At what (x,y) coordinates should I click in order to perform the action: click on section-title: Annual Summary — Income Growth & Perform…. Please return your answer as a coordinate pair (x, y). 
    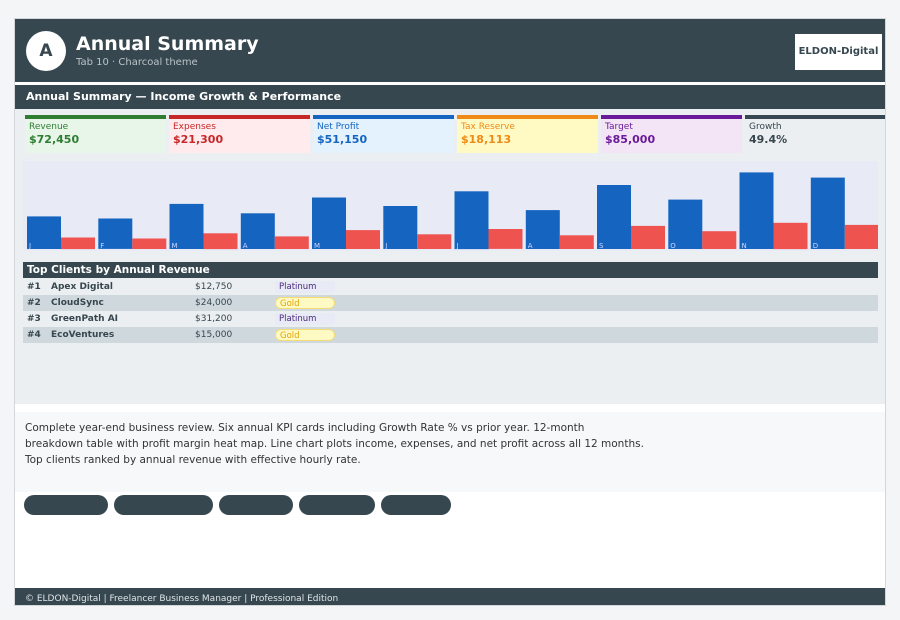
    Looking at the image, I should click on (450, 97).